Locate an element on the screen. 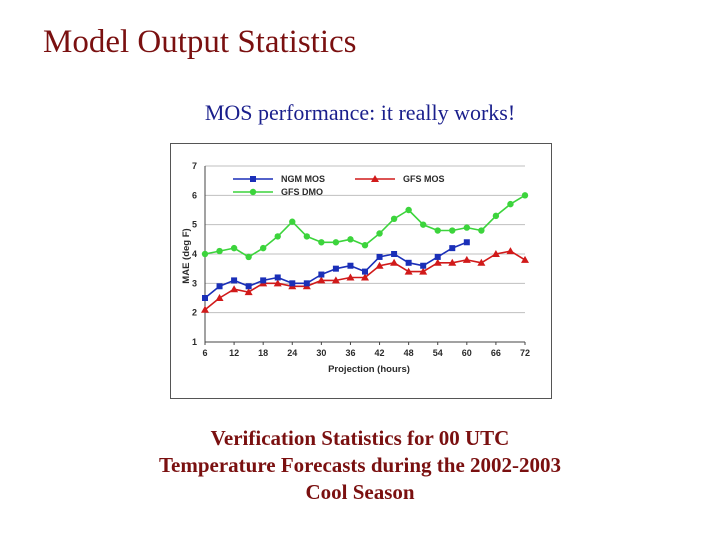 Image resolution: width=720 pixels, height=540 pixels. series-ngm-mos is located at coordinates (336, 270).